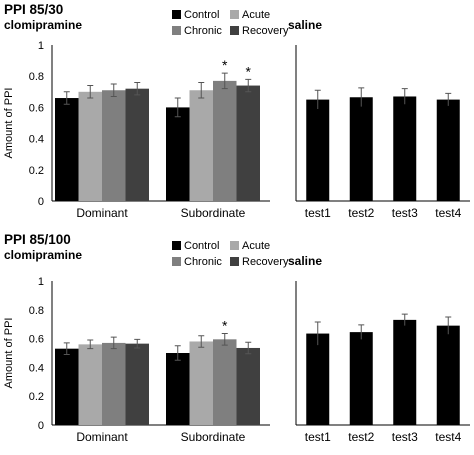 The image size is (474, 455). What do you see at coordinates (9, 123) in the screenshot?
I see `chart-1-y-axis-label: Amount of PPI` at bounding box center [9, 123].